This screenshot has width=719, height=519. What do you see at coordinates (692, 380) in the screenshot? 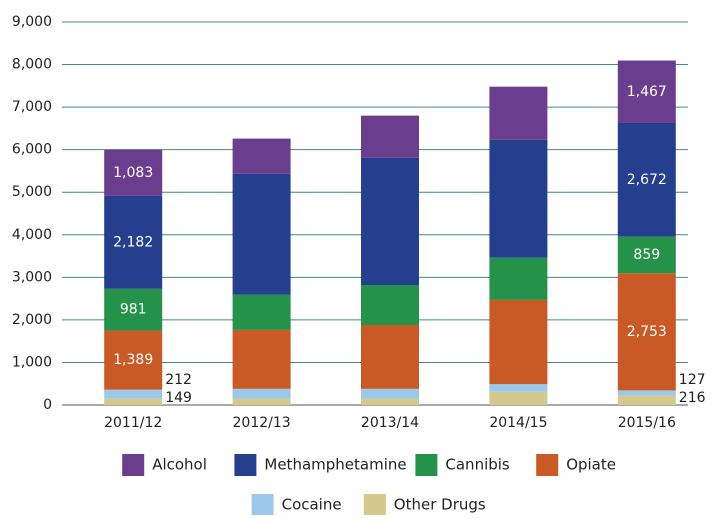
I see `value-label: 127` at bounding box center [692, 380].